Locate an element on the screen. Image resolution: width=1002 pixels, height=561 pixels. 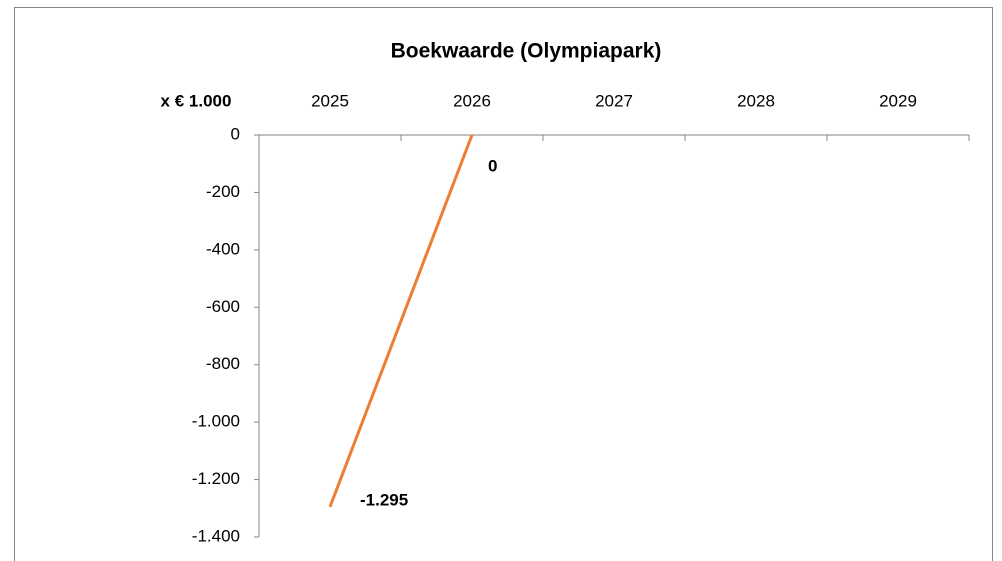
y-tick-label: -1.000 is located at coordinates (216, 421).